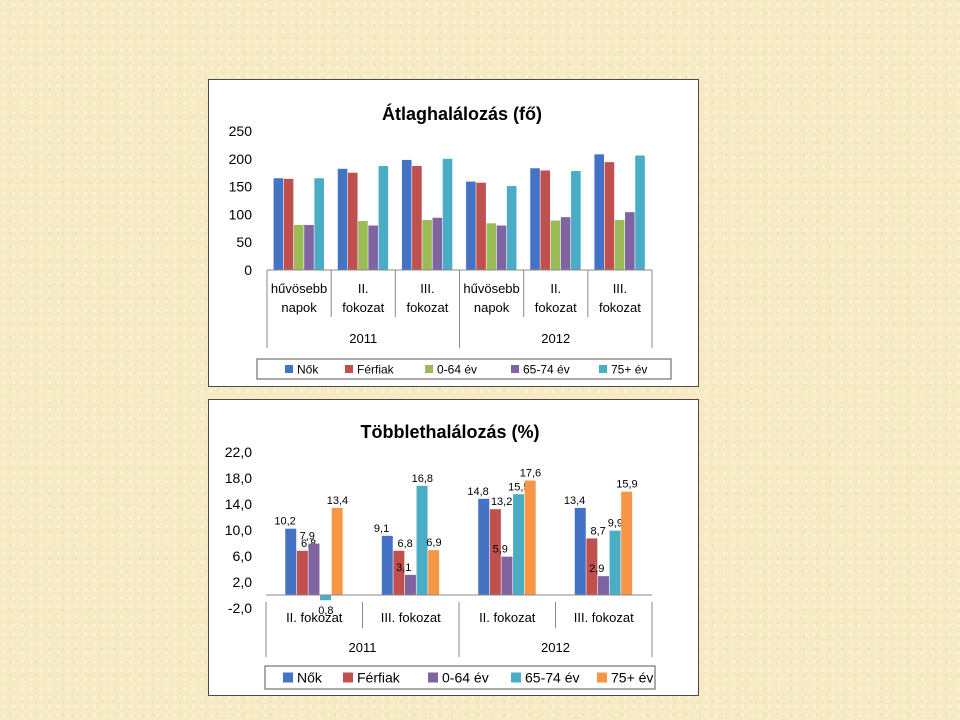 The image size is (960, 720). What do you see at coordinates (530, 474) in the screenshot?
I see `data-label: 17,6` at bounding box center [530, 474].